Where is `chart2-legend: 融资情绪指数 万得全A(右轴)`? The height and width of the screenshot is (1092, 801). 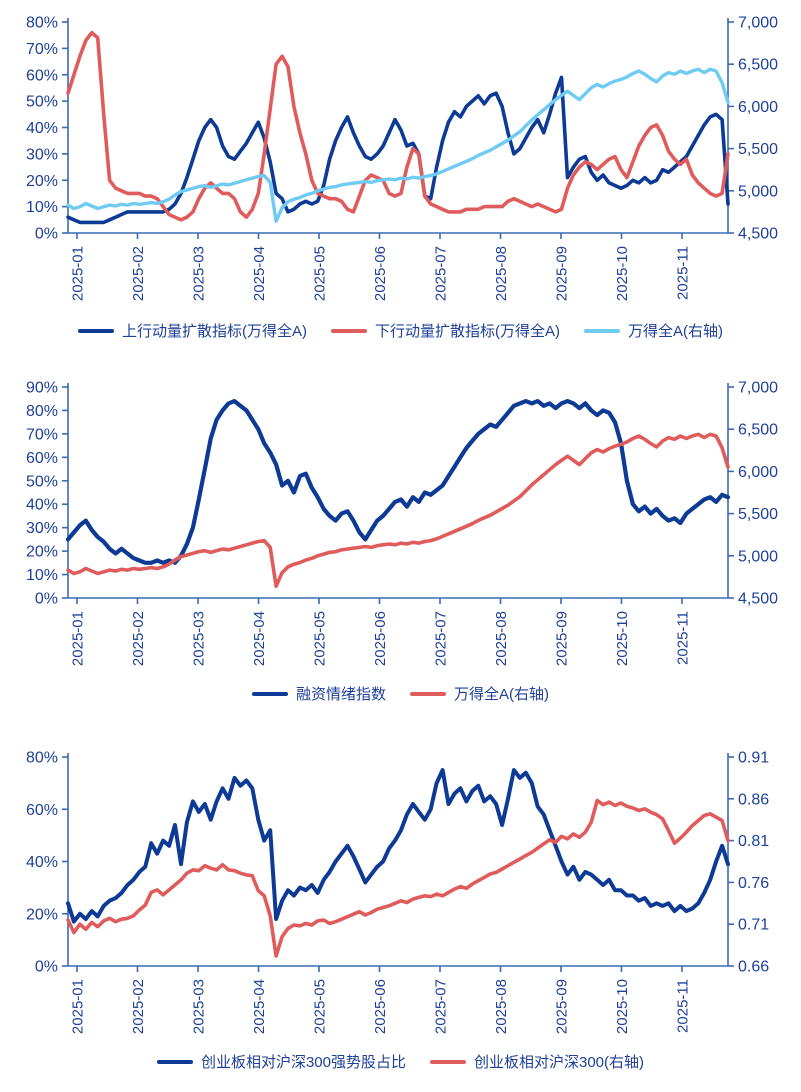
chart2-legend: 融资情绪指数 万得全A(右轴) is located at coordinates (400, 694).